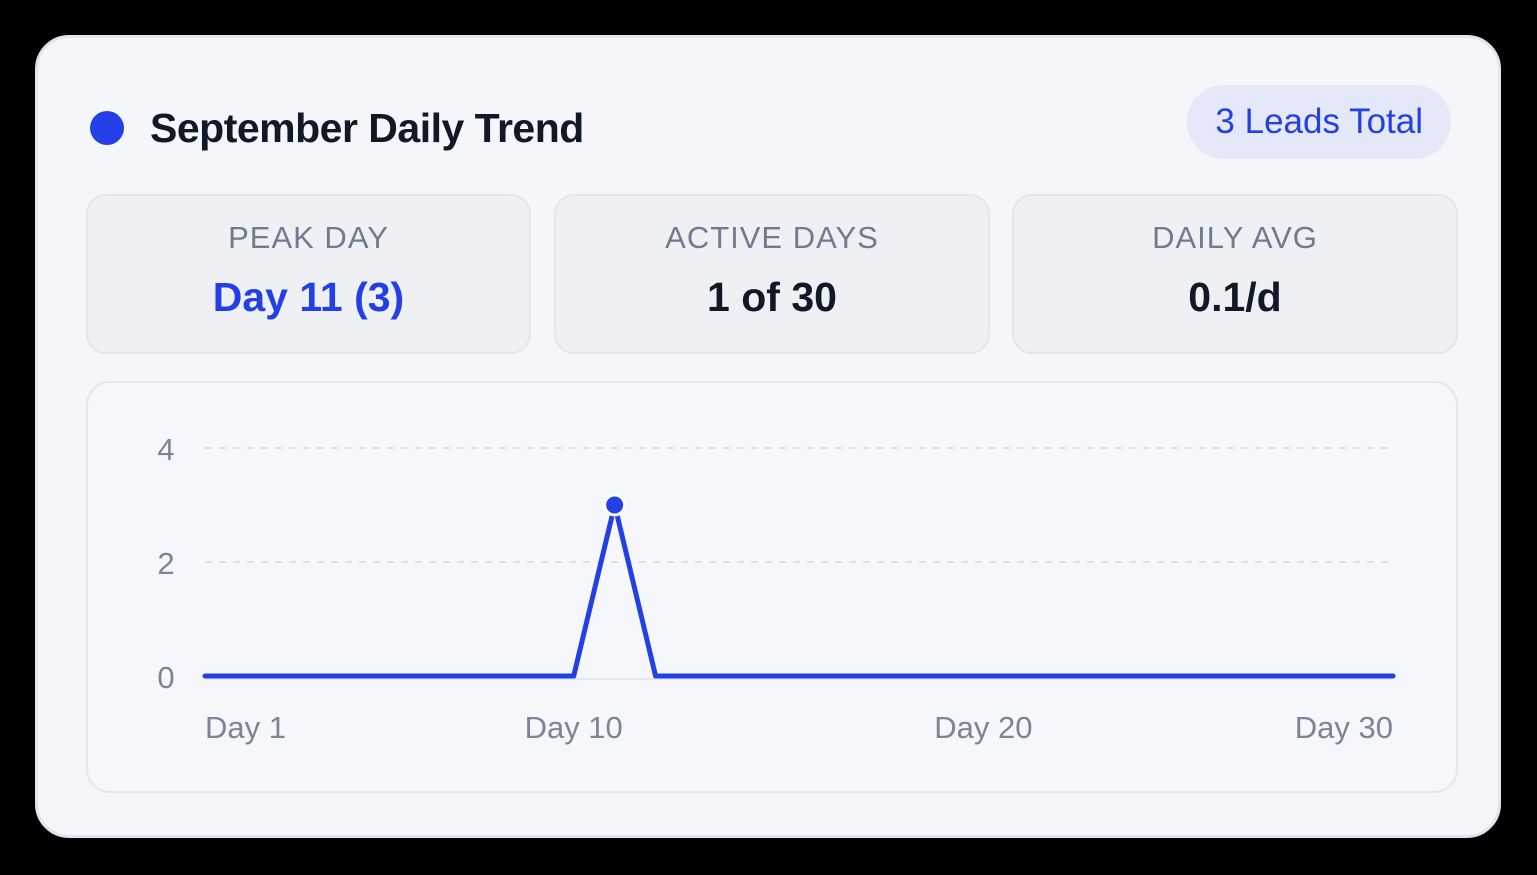  What do you see at coordinates (165, 677) in the screenshot?
I see `y-tick-label: 0` at bounding box center [165, 677].